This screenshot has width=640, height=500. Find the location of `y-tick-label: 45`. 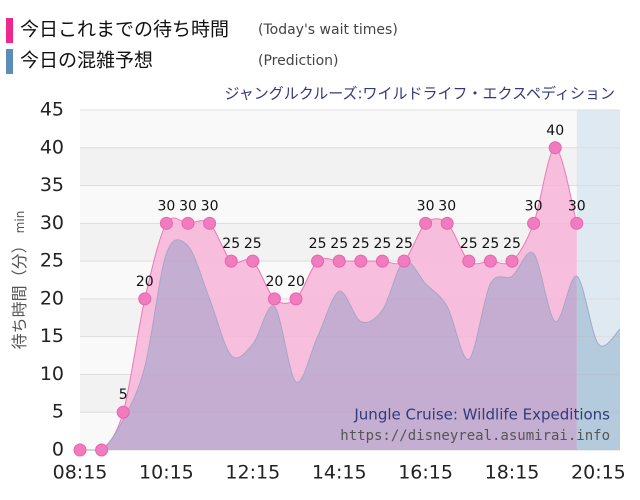

y-tick-label: 45 is located at coordinates (52, 110).